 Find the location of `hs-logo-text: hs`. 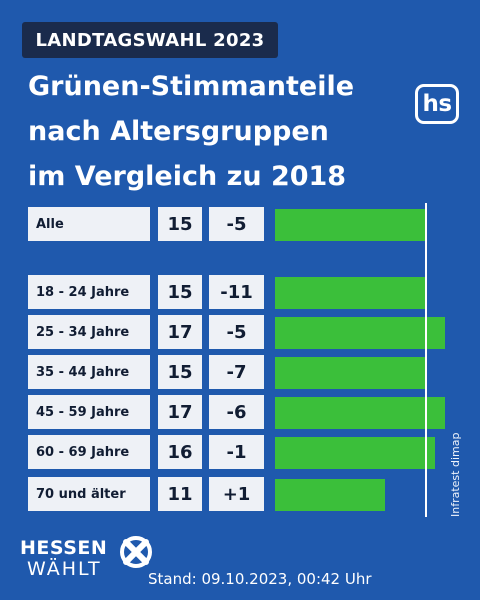

hs-logo-text: hs is located at coordinates (437, 104).